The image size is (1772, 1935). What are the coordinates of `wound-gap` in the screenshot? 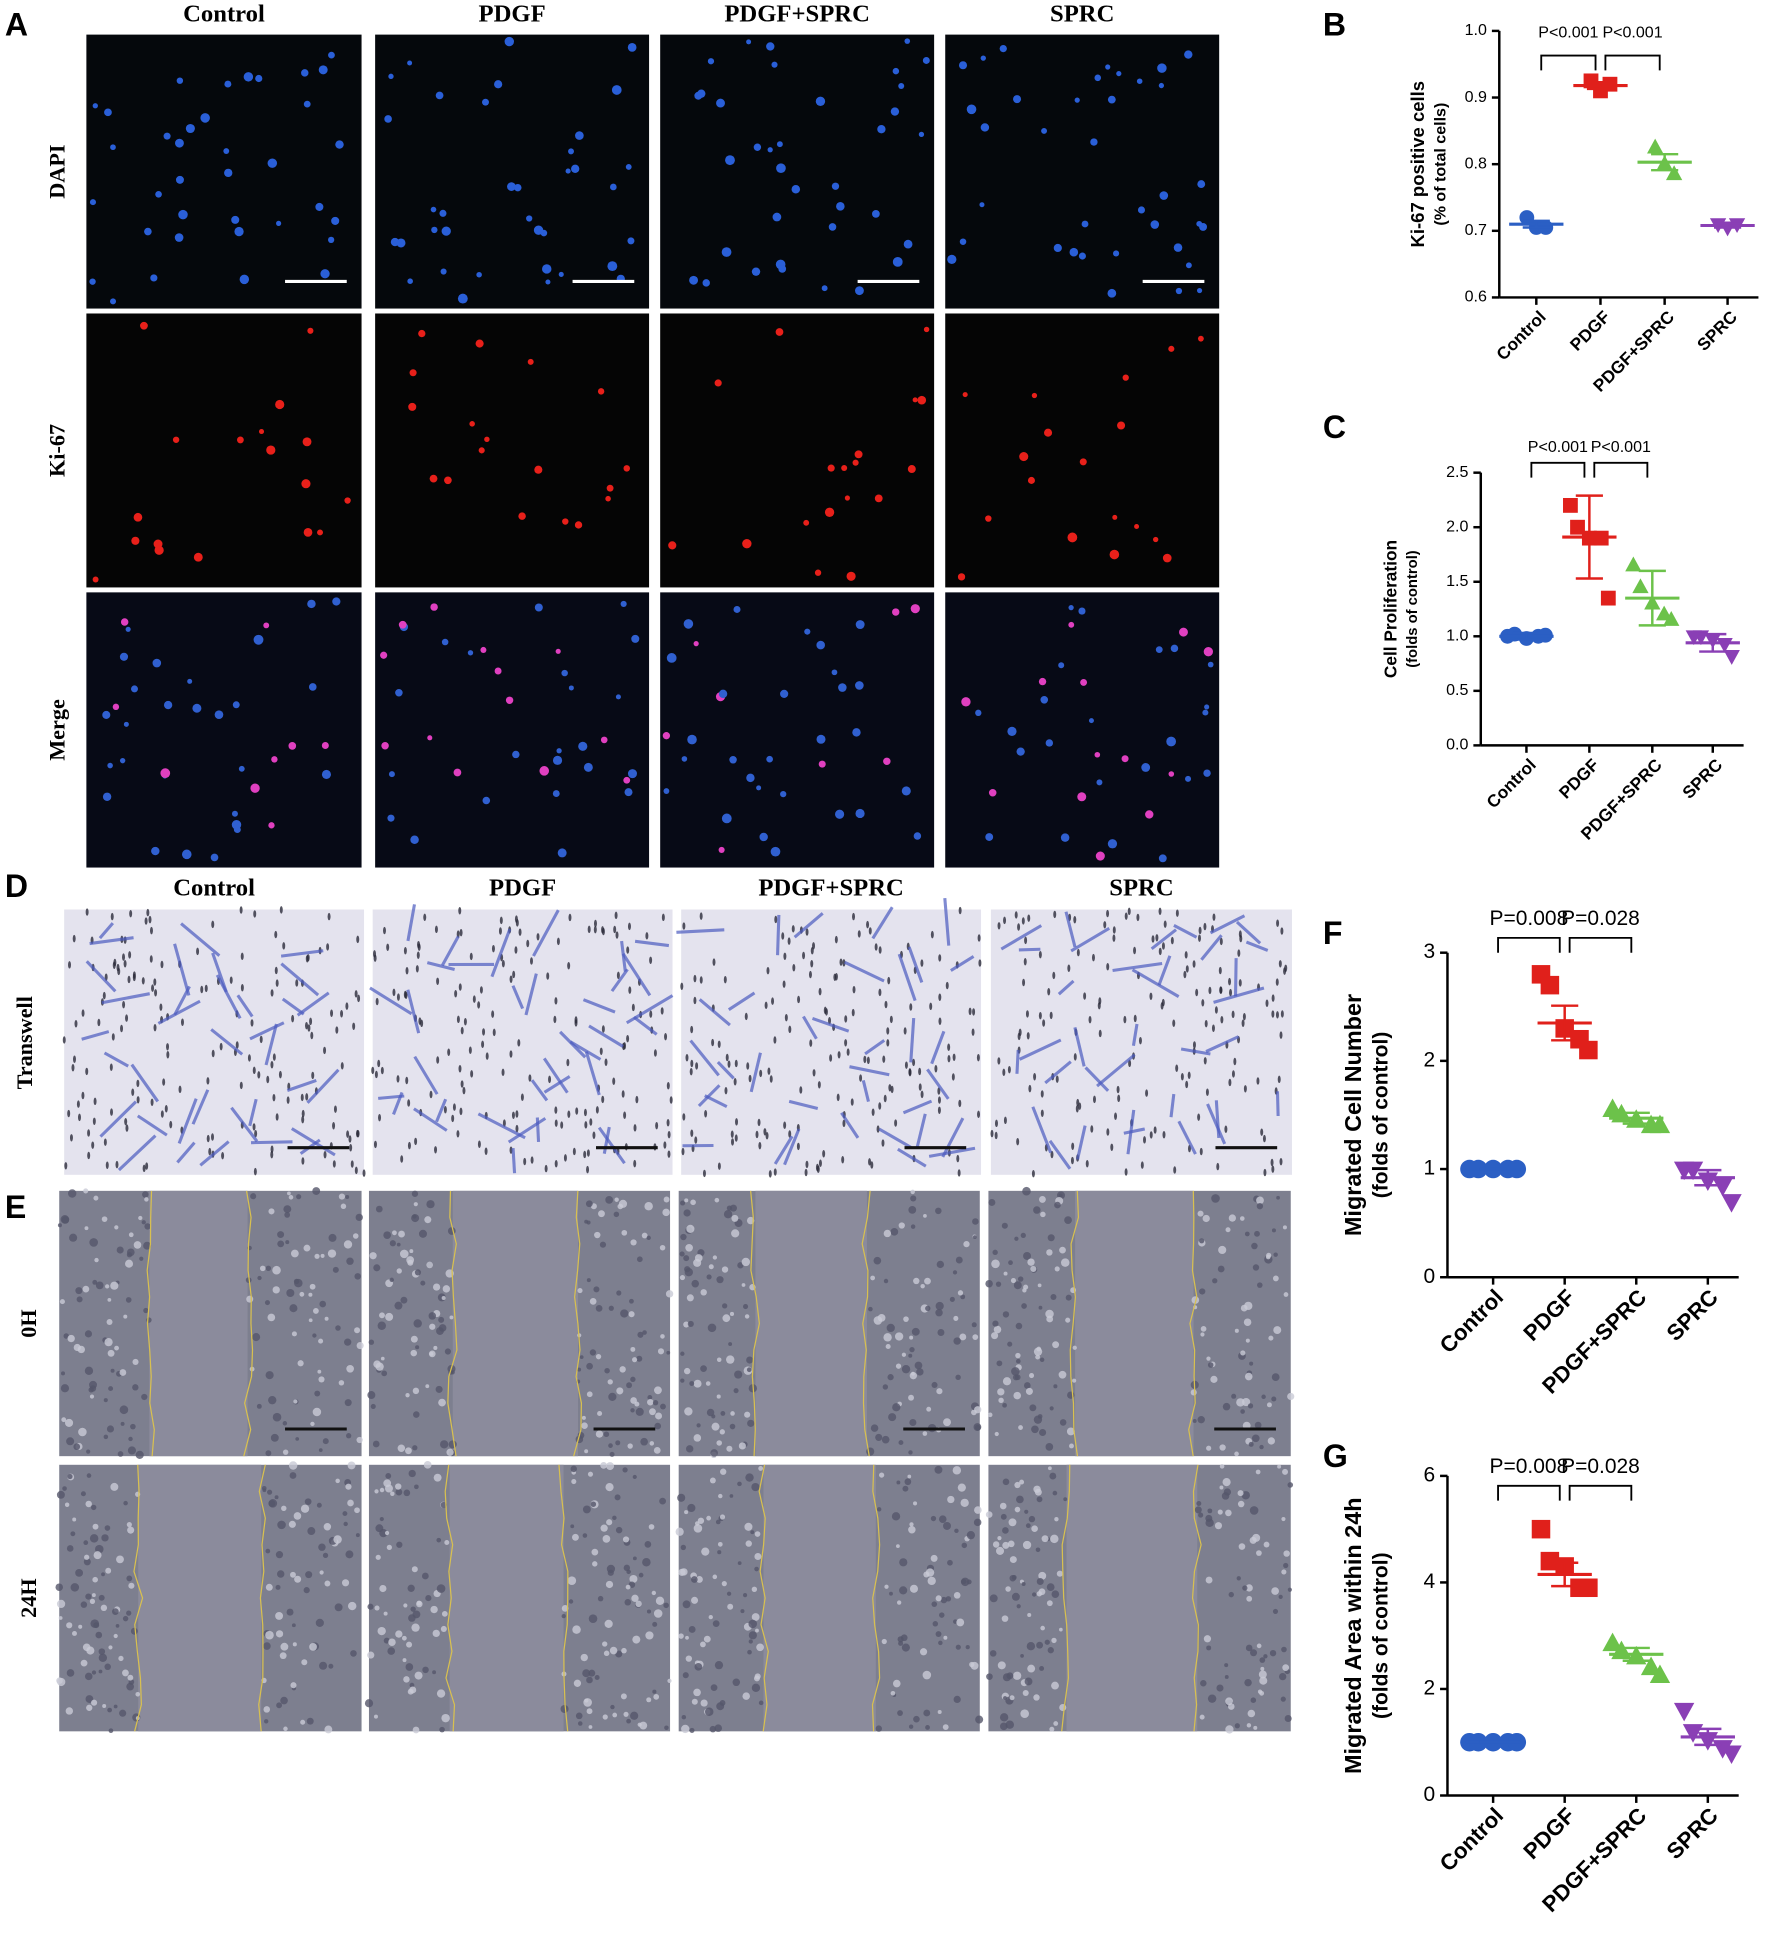 It's located at (1134, 1323).